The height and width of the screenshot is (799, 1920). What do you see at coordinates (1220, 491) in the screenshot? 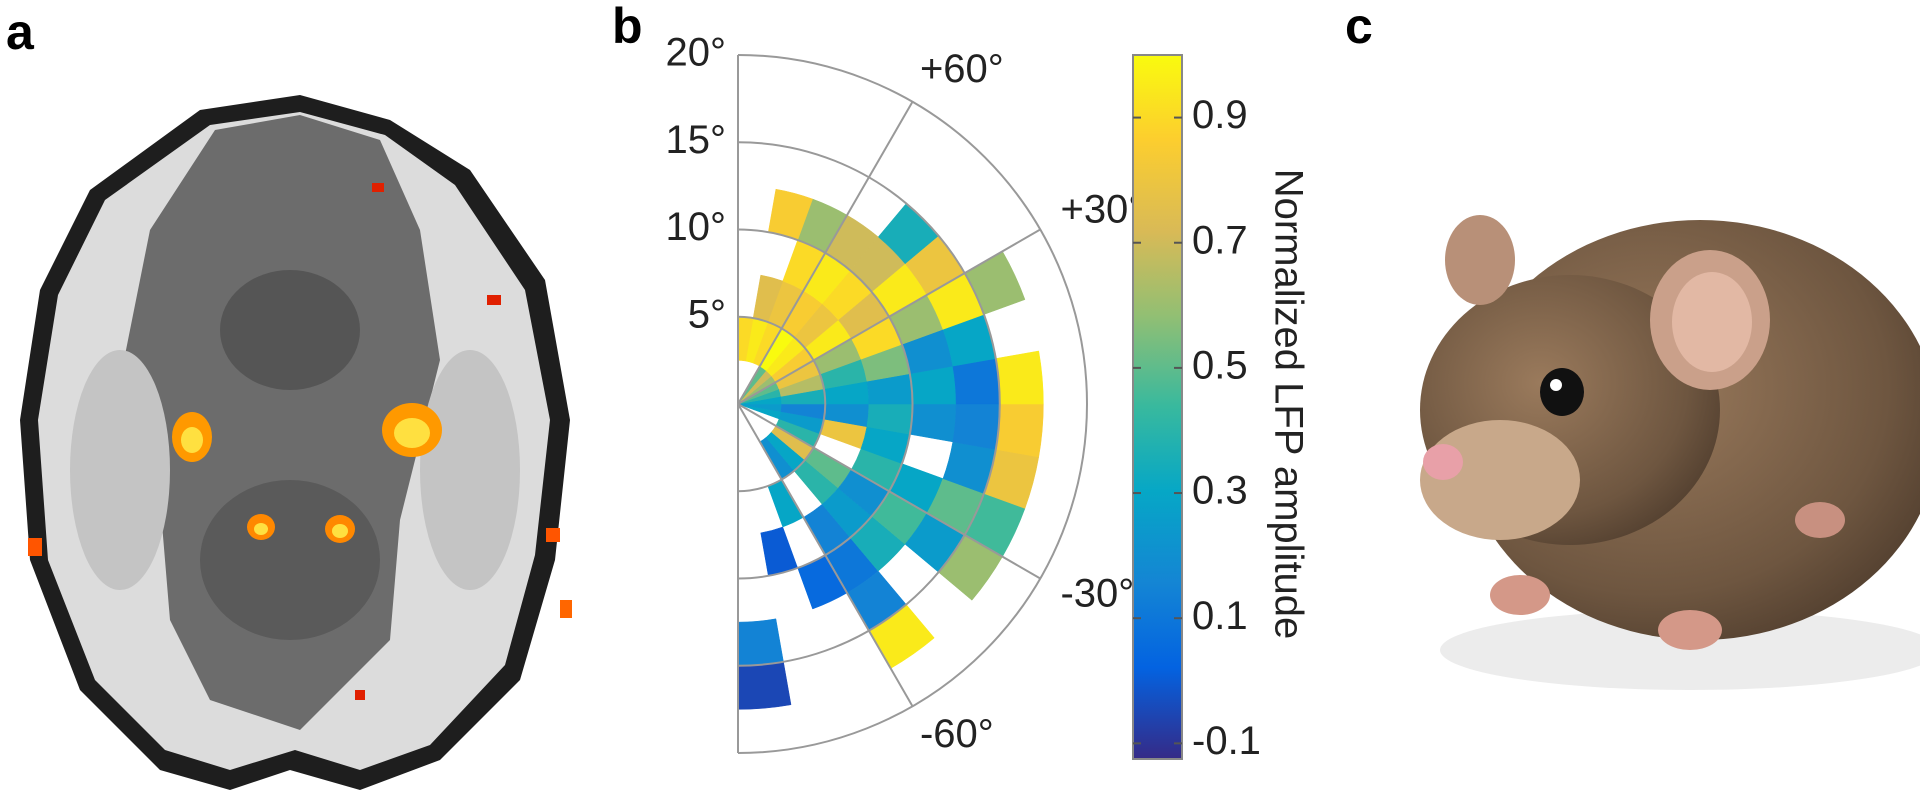
I see `colorbar-tick-label: 0.3` at bounding box center [1220, 491].